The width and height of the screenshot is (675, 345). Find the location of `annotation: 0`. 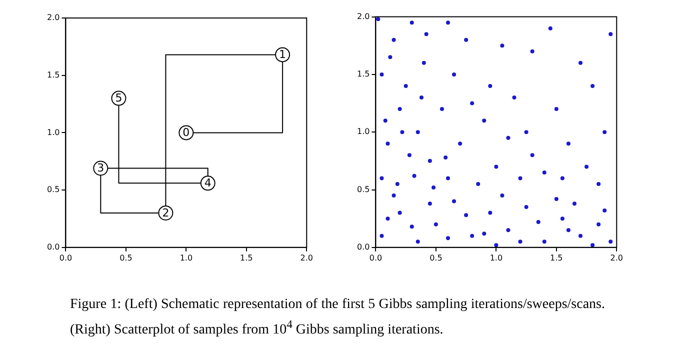

annotation: 0 is located at coordinates (186, 133).